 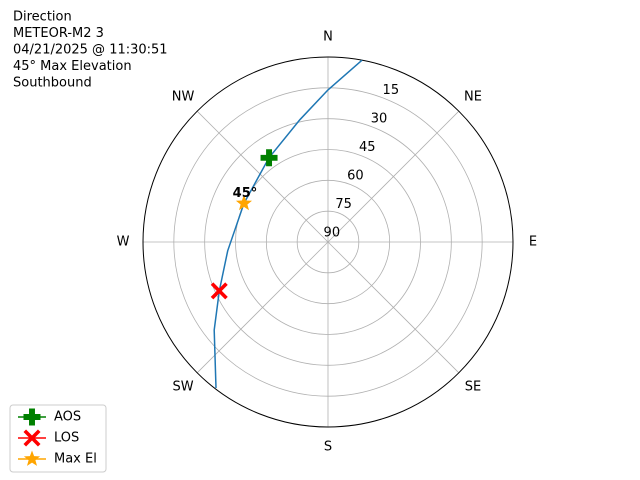 I want to click on info-line: Southbound, so click(x=52, y=83).